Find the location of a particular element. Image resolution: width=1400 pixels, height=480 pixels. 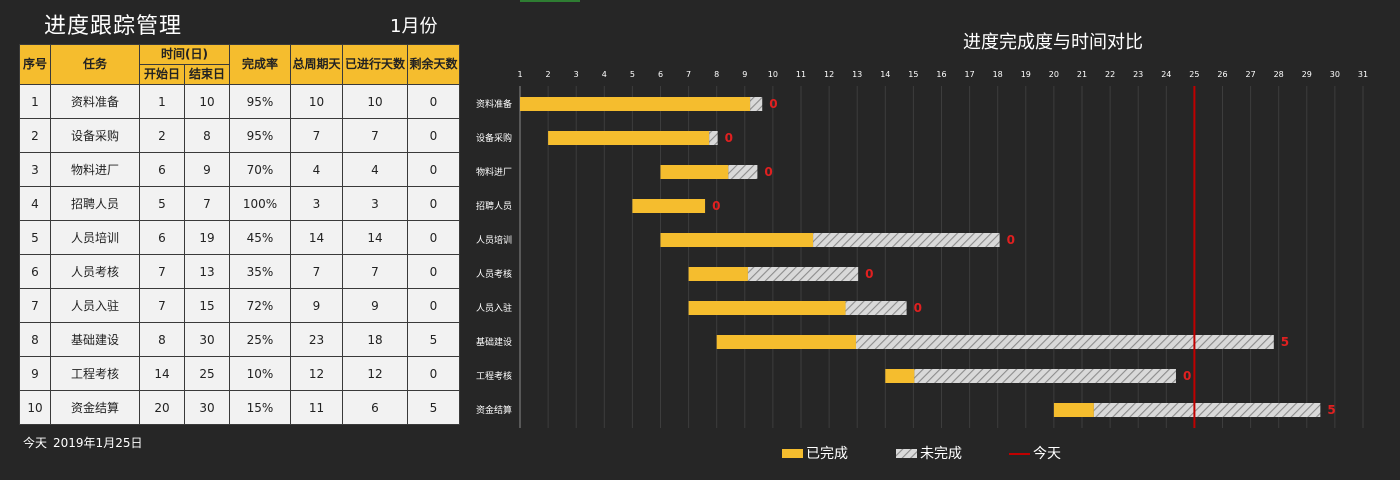

header-seq: 序号 is located at coordinates (35, 64).